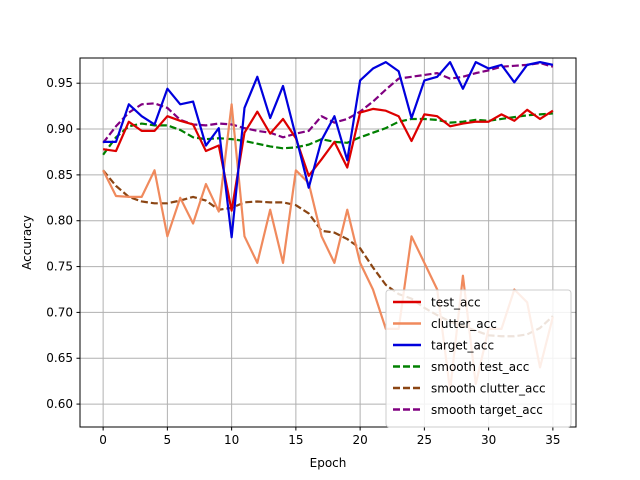 This screenshot has height=480, width=640. What do you see at coordinates (488, 389) in the screenshot?
I see `legend-label-smooth-clutter-acc: smooth clutter_acc` at bounding box center [488, 389].